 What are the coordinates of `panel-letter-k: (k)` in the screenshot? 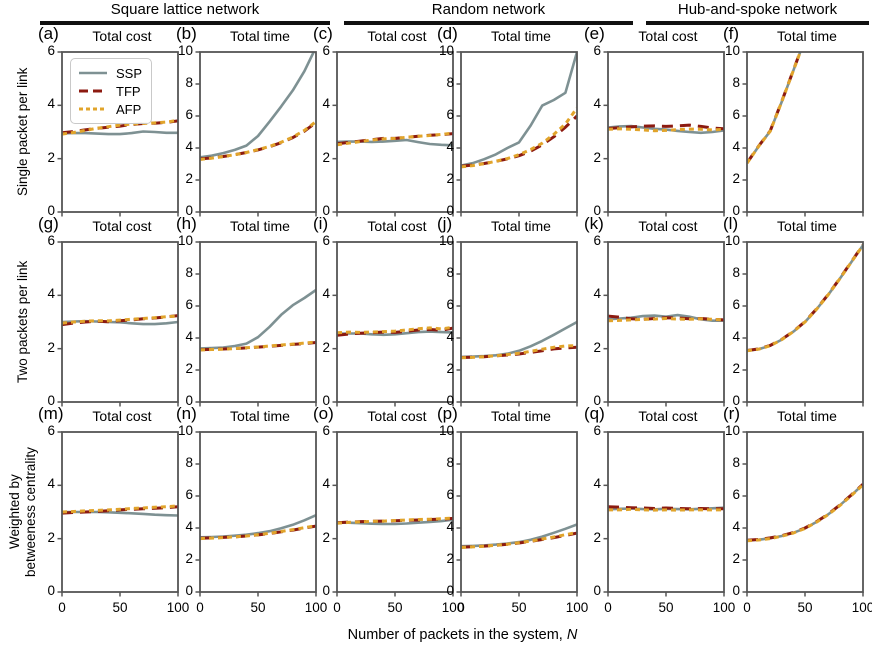 It's located at (594, 223).